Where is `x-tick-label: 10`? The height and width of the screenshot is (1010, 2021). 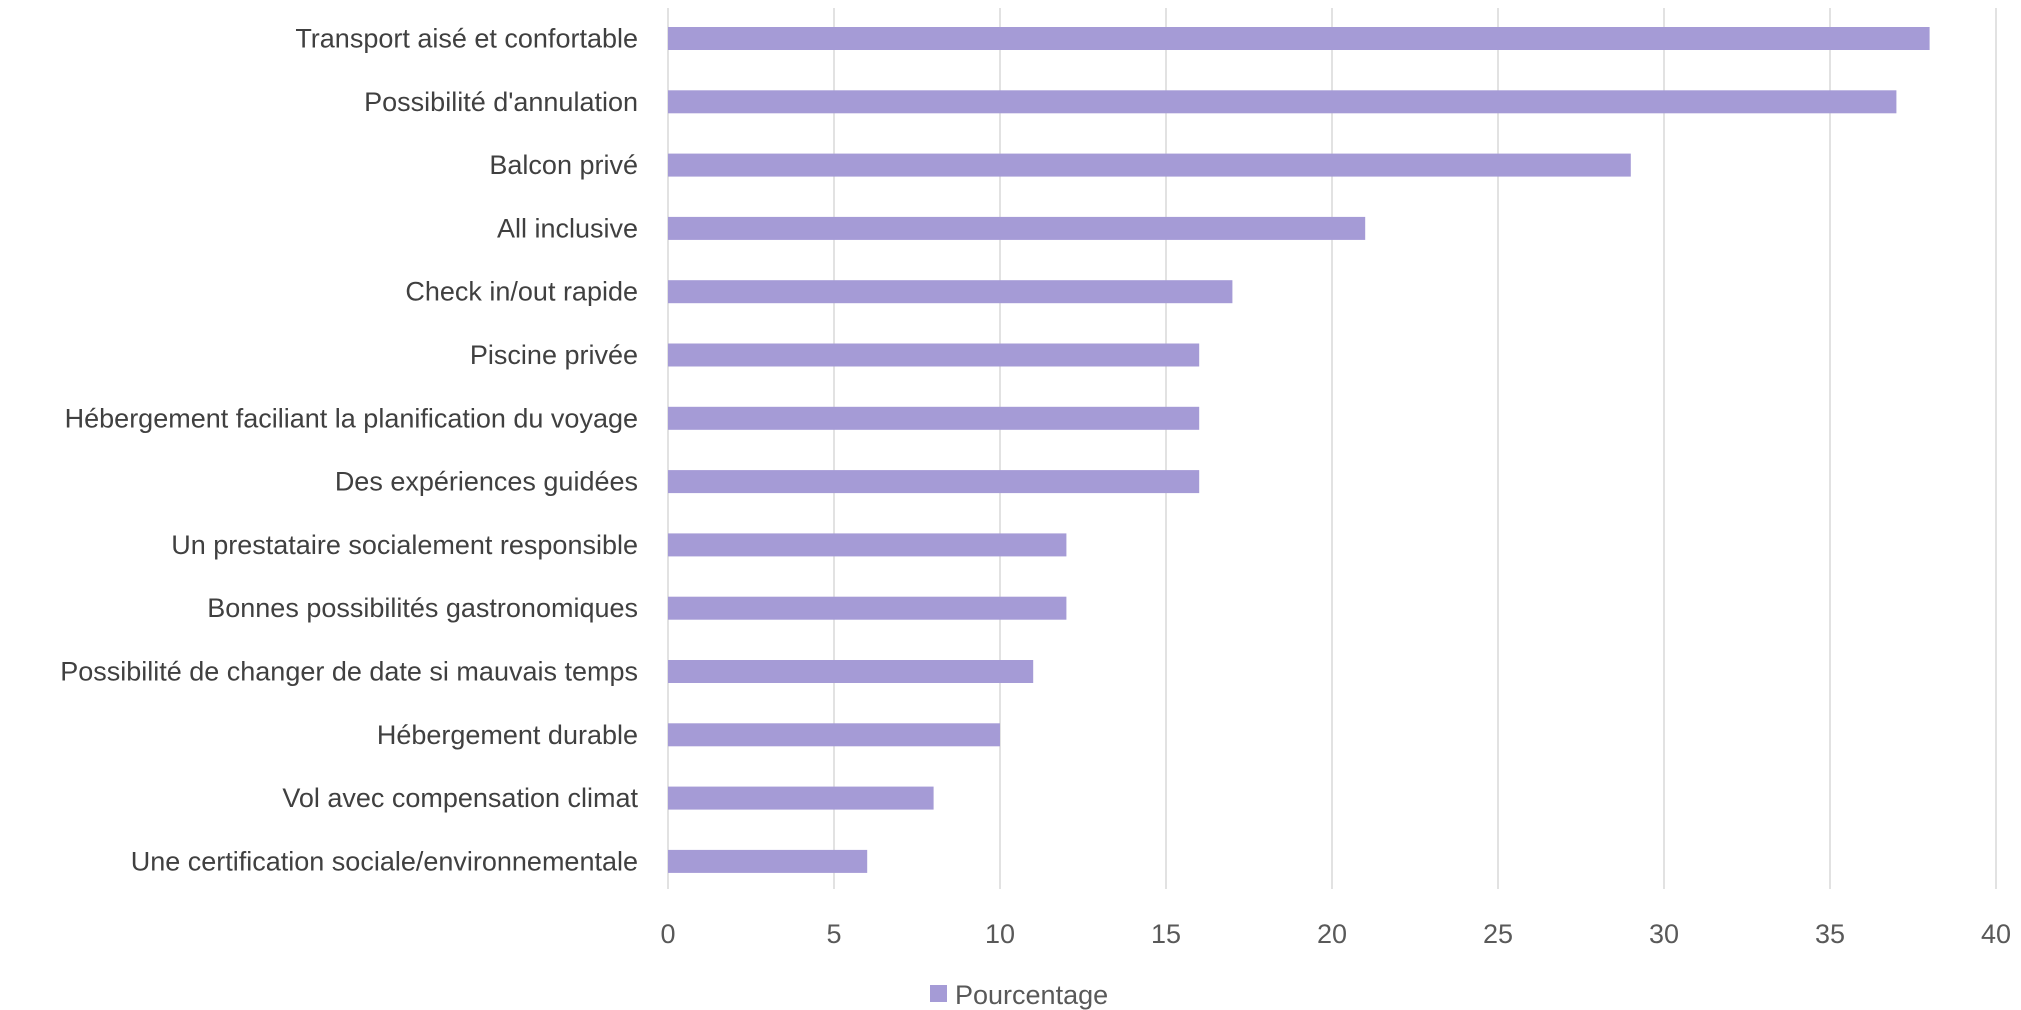
x-tick-label: 10 is located at coordinates (1000, 934).